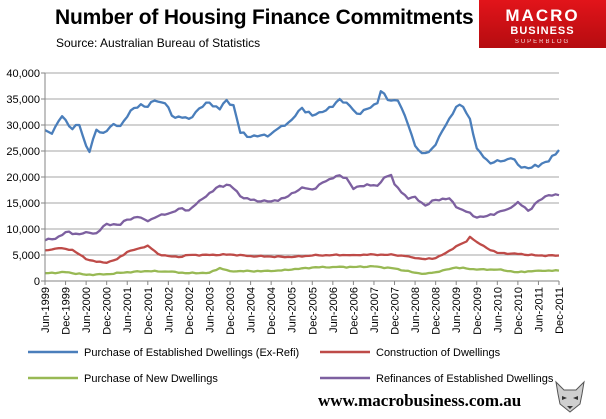  Describe the element at coordinates (437, 311) in the screenshot. I see `x-tick-label: Dec-2008` at that location.